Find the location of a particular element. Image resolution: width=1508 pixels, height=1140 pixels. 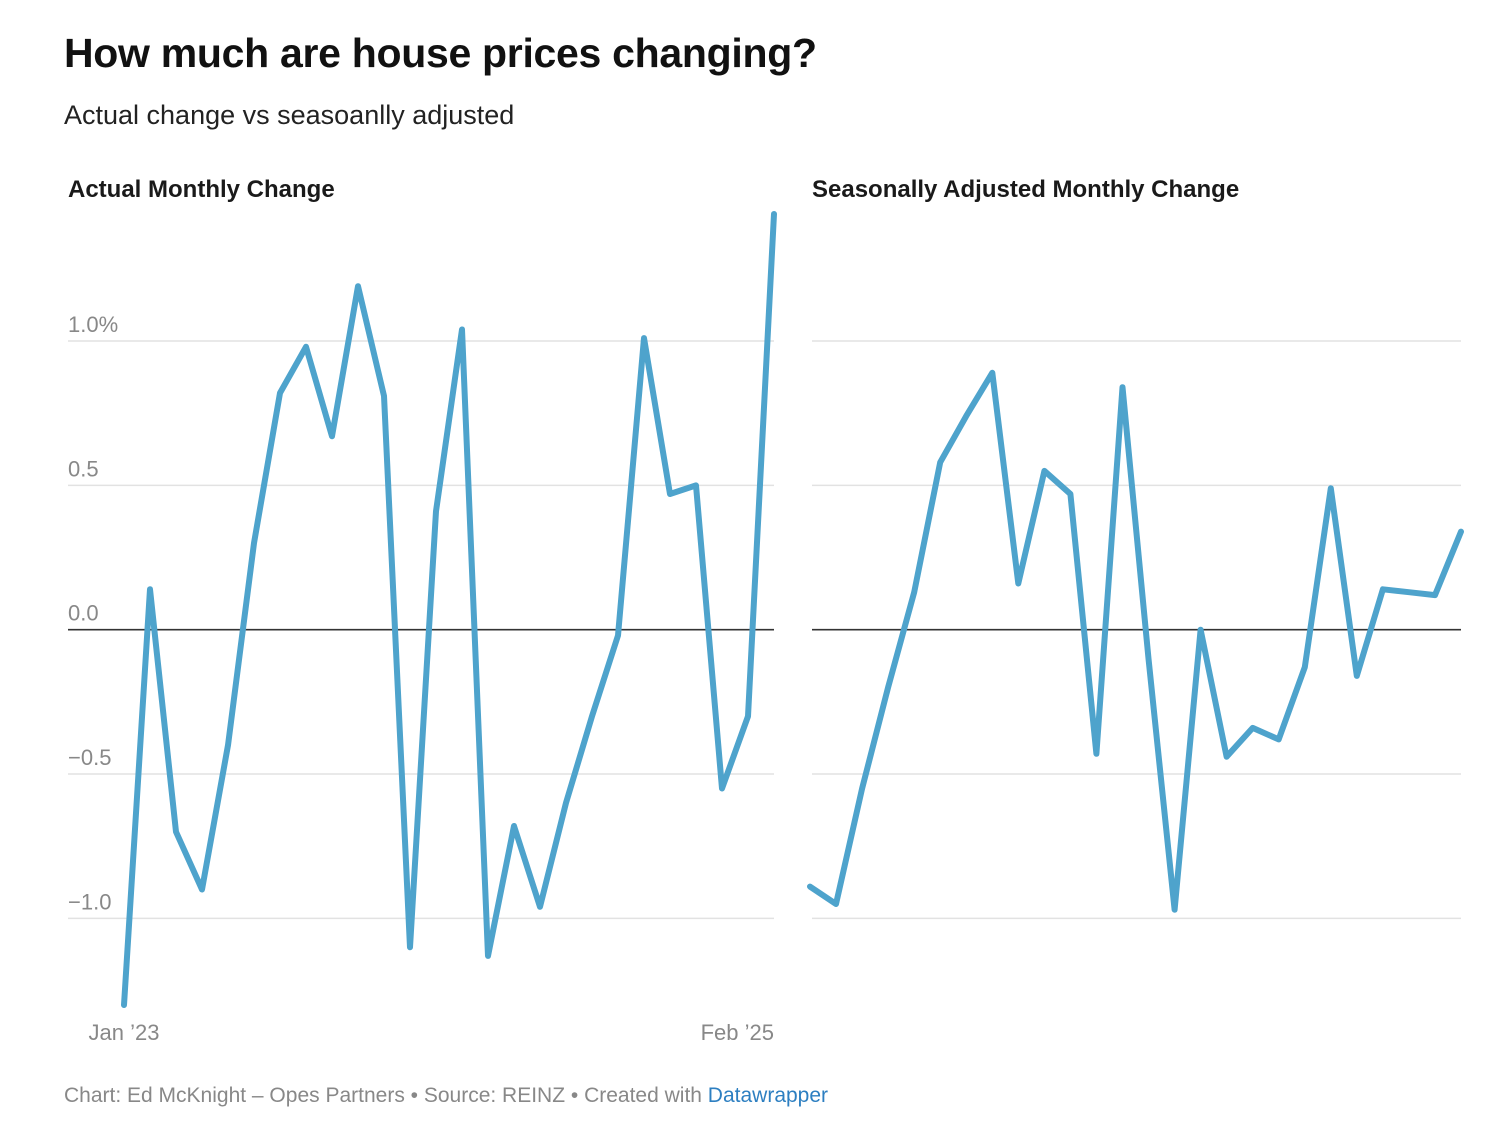

y-tick-label: 0.5 is located at coordinates (83, 468).